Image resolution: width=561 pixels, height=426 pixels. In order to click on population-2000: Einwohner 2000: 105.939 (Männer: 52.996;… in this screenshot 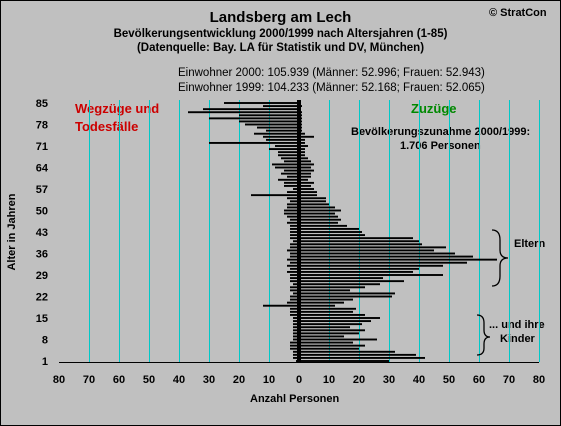, I will do `click(331, 73)`.